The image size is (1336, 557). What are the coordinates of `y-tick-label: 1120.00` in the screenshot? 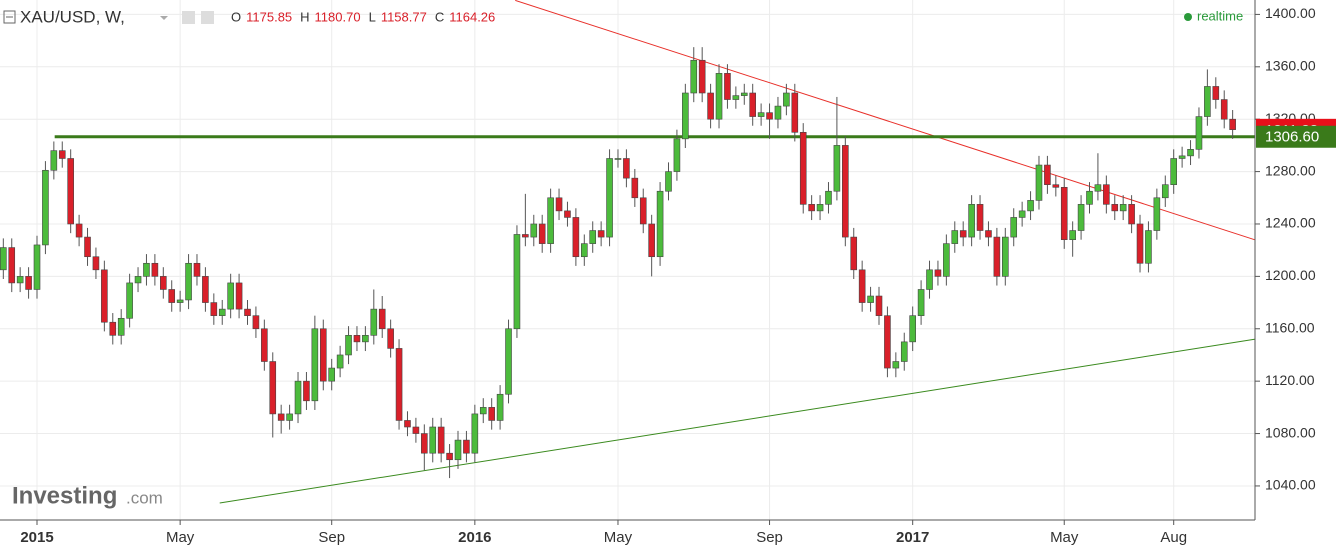 It's located at (1290, 380).